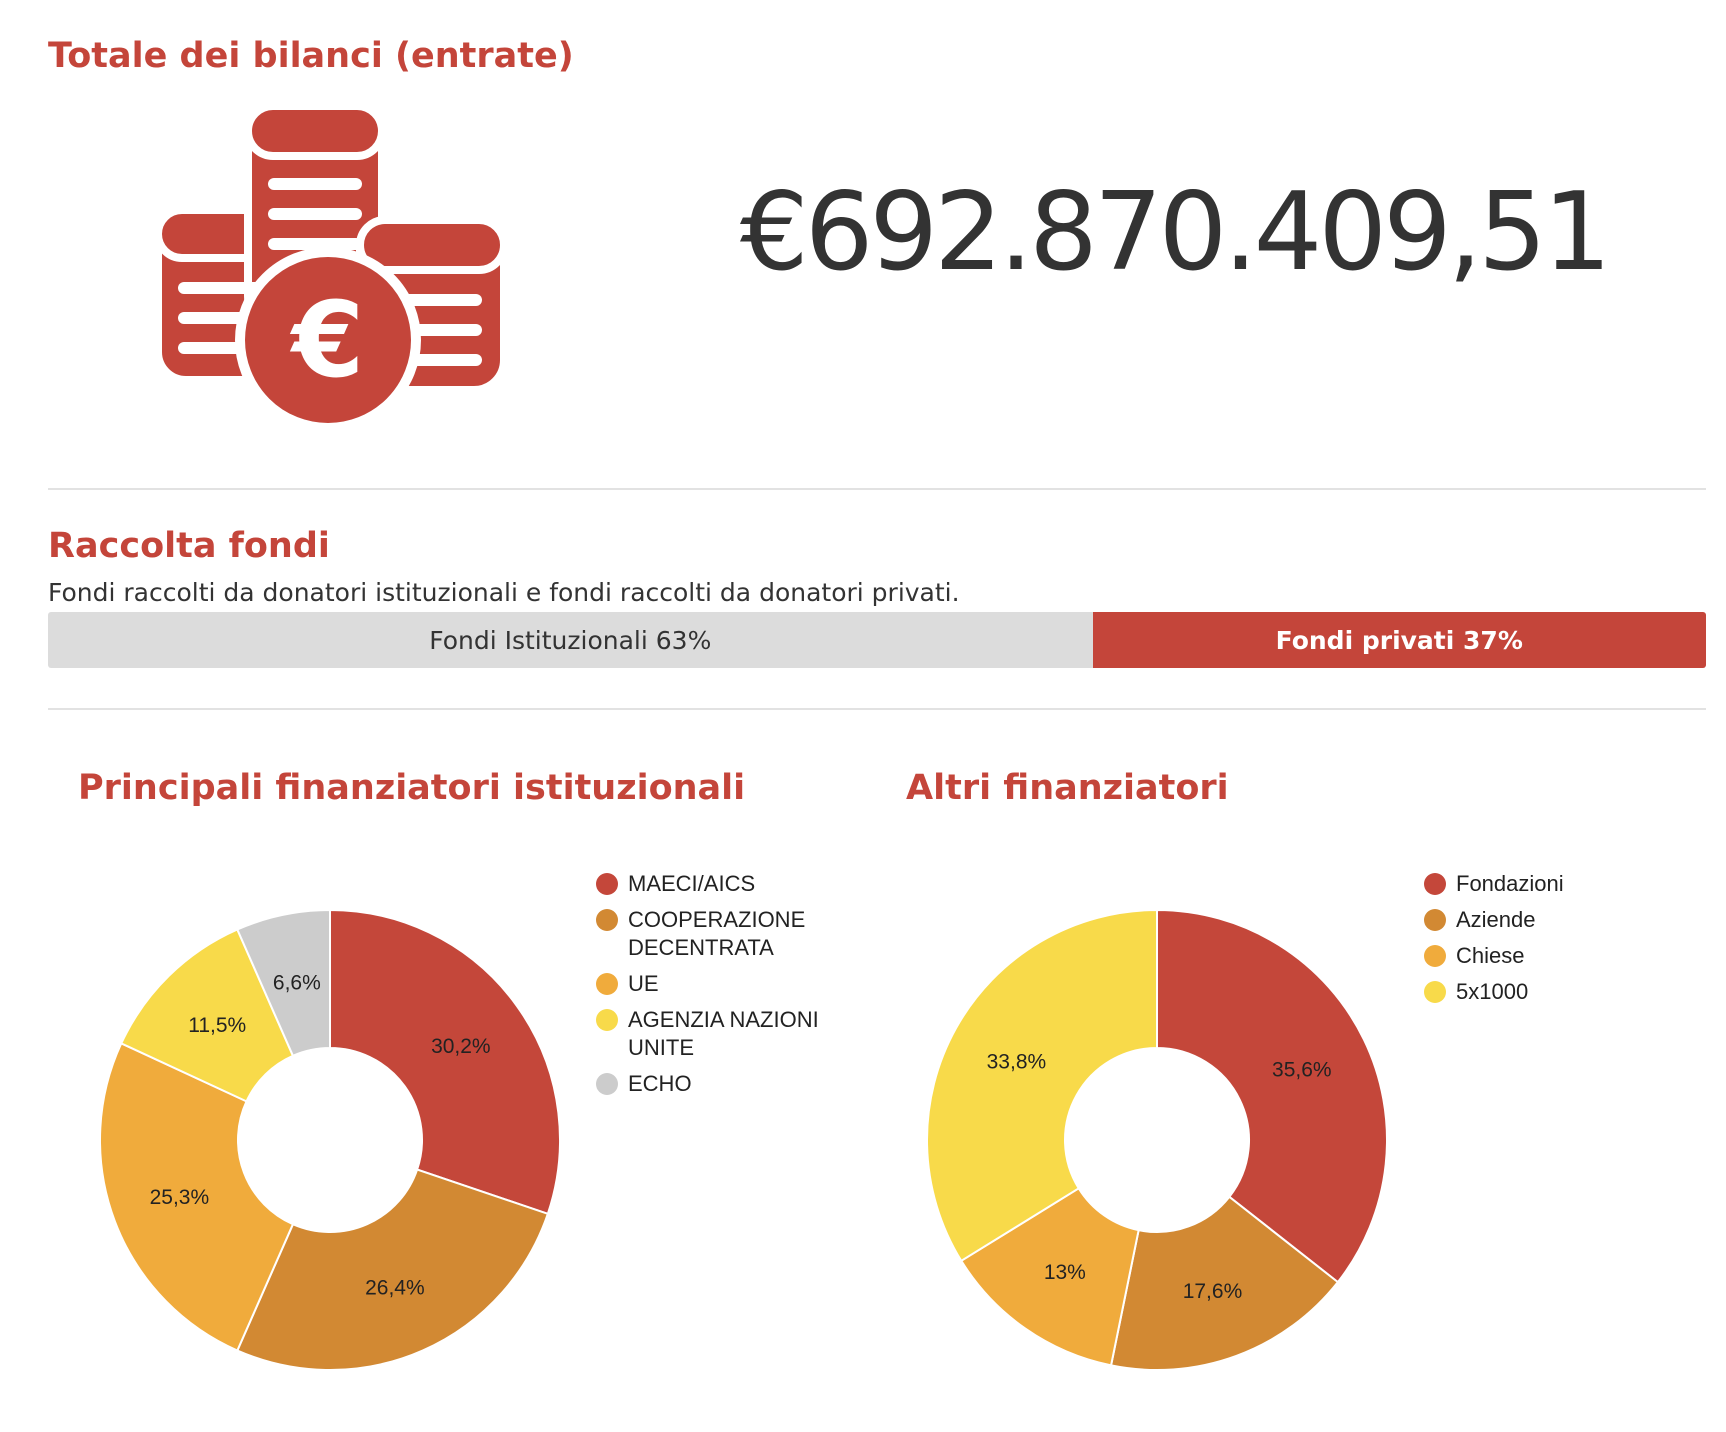 The width and height of the screenshot is (1726, 1432). Describe the element at coordinates (731, 984) in the screenshot. I see `institutional-legend-item: UE` at that location.